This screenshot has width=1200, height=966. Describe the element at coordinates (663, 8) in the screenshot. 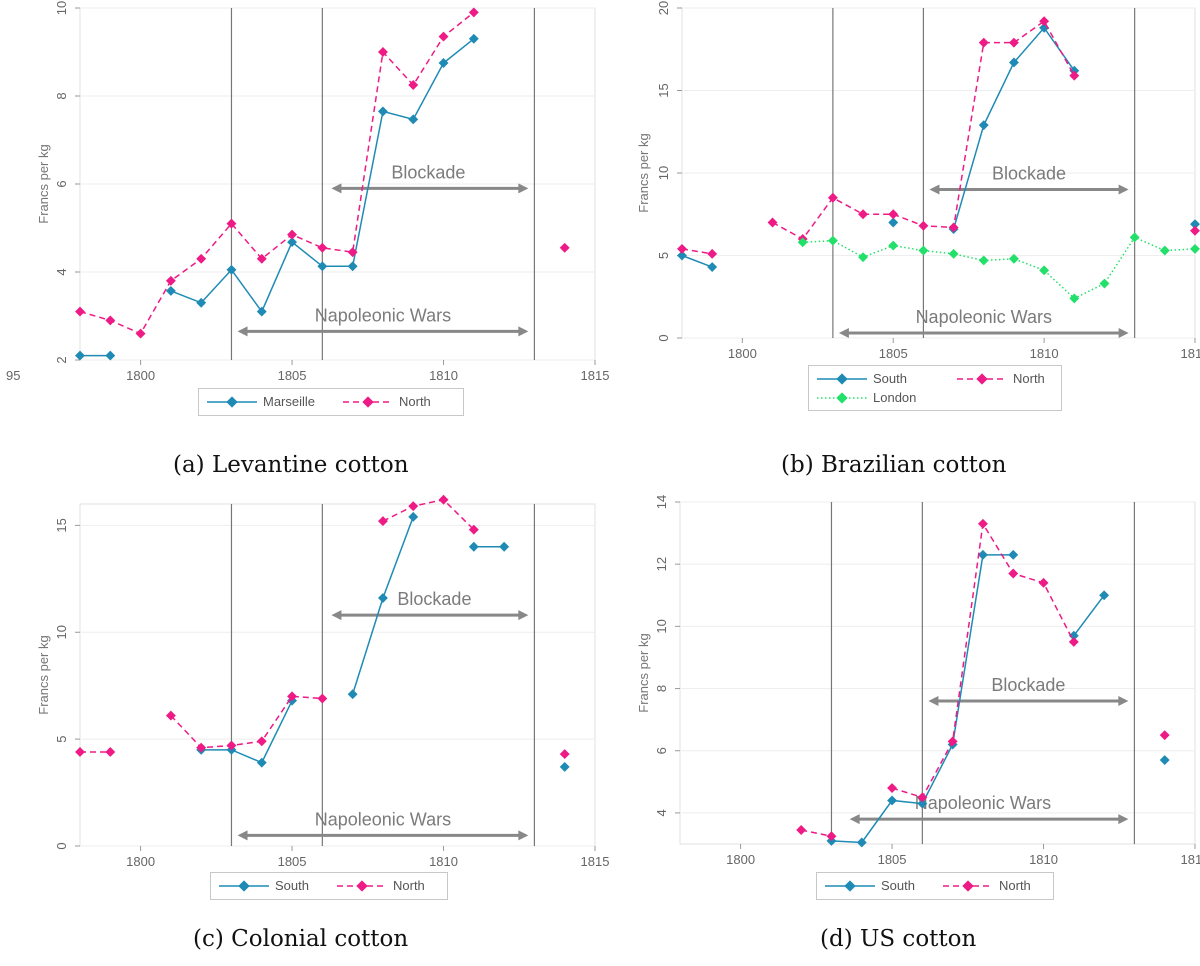

I see `y-tick-label: 20` at that location.